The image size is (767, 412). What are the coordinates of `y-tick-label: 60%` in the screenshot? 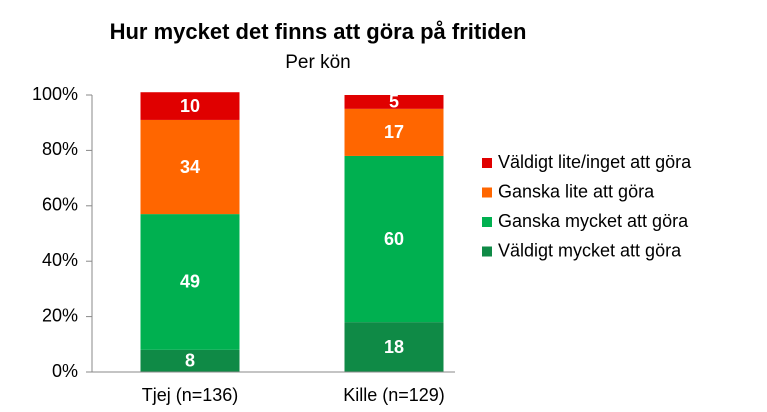 It's located at (60, 205).